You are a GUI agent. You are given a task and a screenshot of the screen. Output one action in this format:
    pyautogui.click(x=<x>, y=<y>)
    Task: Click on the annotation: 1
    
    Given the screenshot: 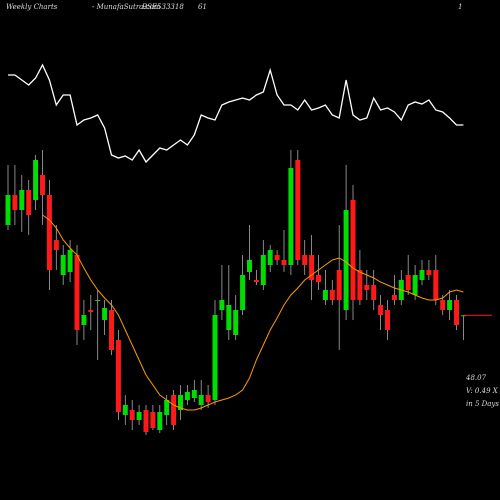 What is the action you would take?
    pyautogui.click(x=460, y=7)
    